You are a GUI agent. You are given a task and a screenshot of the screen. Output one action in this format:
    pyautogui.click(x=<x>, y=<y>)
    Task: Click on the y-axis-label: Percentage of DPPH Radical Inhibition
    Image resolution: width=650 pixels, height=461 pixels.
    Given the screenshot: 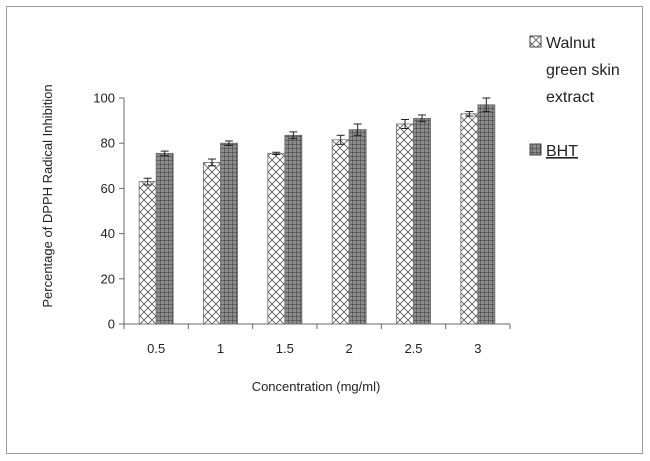 What is the action you would take?
    pyautogui.click(x=47, y=195)
    